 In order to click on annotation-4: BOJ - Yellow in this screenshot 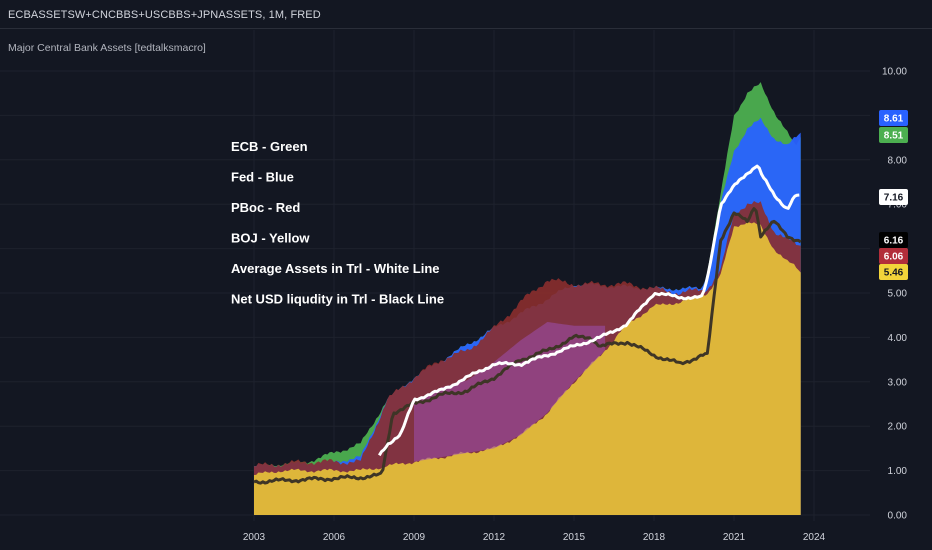, I will do `click(270, 238)`.